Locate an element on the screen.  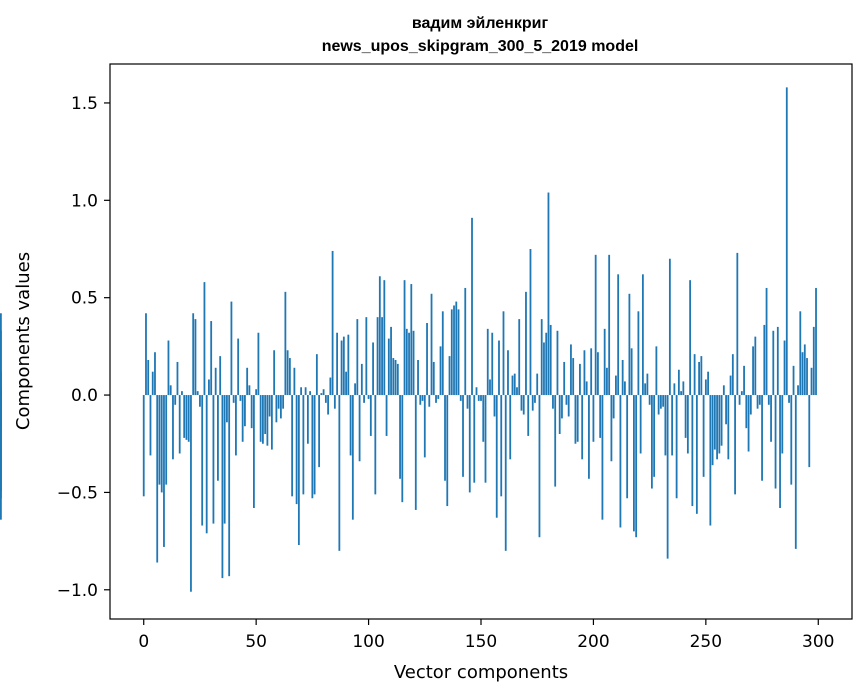
bar-undefined is located at coordinates (1, 391).